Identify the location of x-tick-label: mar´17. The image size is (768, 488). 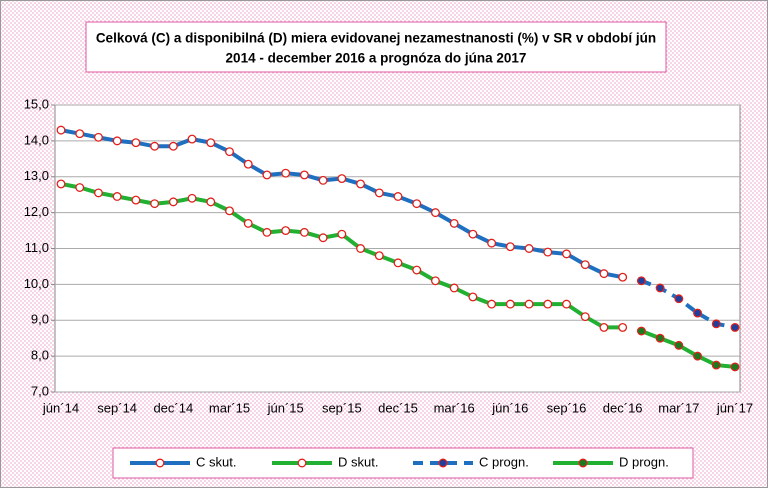
(678, 407).